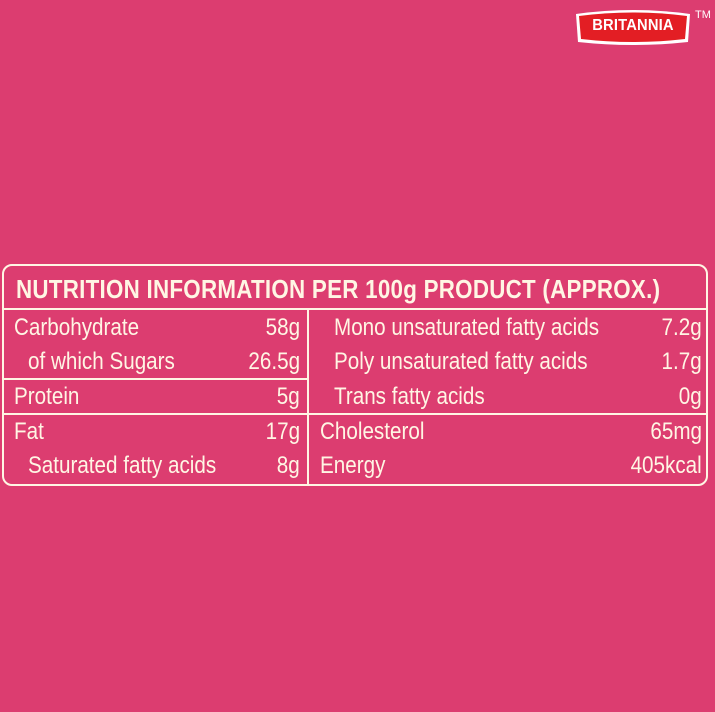 This screenshot has height=712, width=715. I want to click on row-label-trans-fat: Trans fatty acids, so click(409, 396).